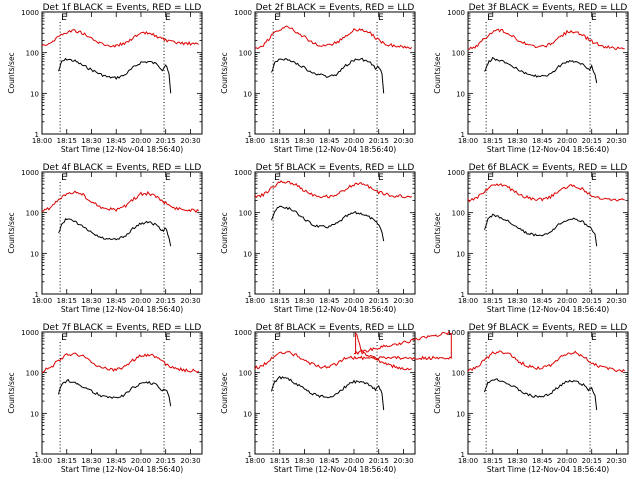 Image resolution: width=640 pixels, height=480 pixels. I want to click on chart-title: Det 2f BLACK = Events, RED = LLD, so click(335, 8).